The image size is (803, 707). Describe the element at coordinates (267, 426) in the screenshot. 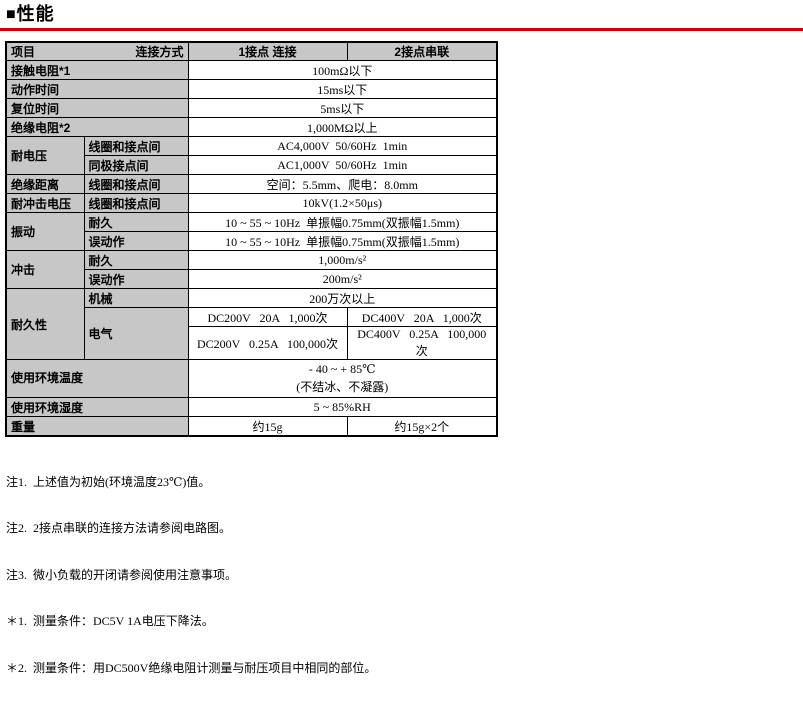

I see `value-weight-1-contact: 约15g` at that location.